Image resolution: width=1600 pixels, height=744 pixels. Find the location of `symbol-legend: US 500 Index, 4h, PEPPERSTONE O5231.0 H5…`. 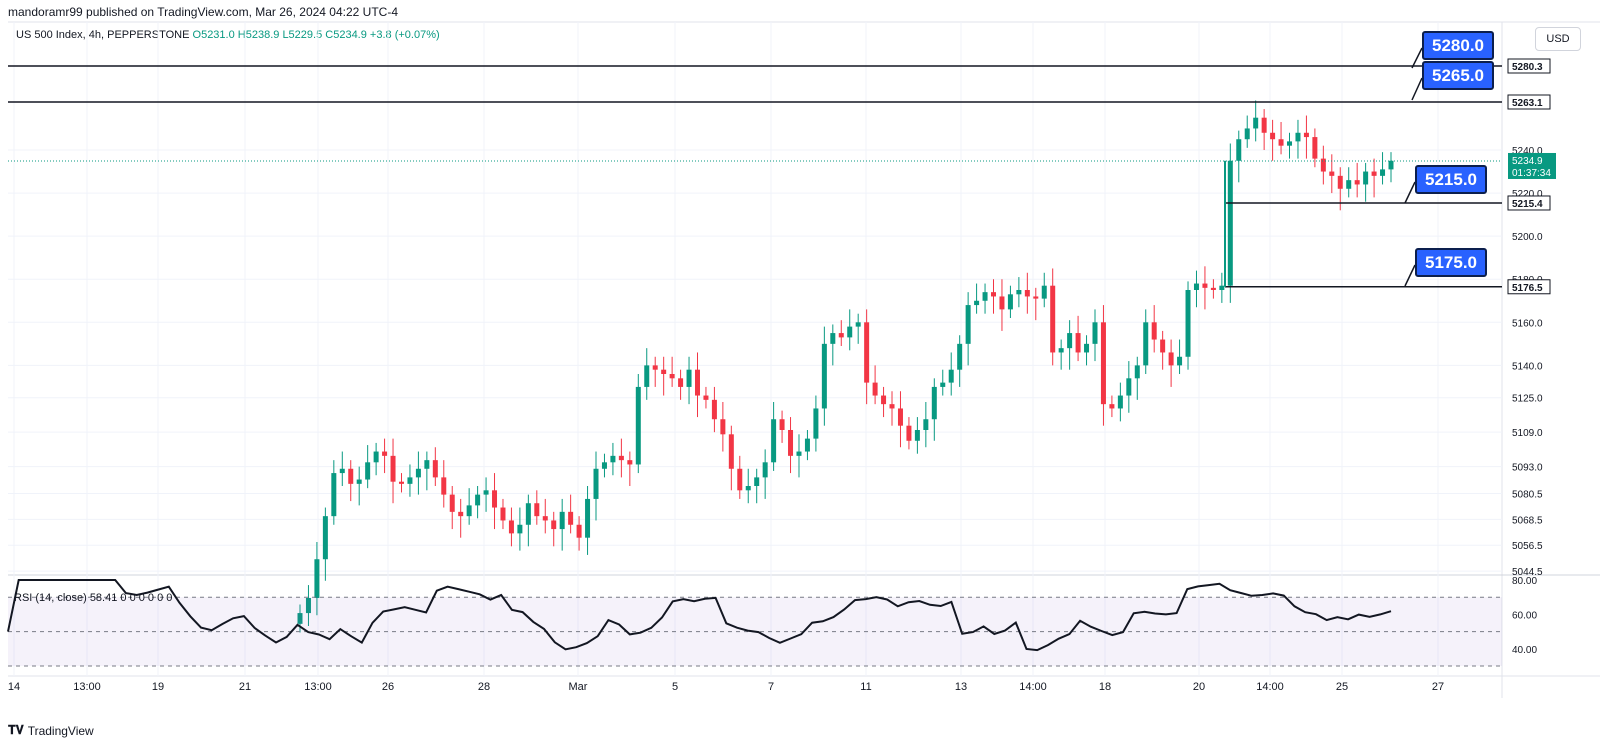

symbol-legend: US 500 Index, 4h, PEPPERSTONE O5231.0 H5… is located at coordinates (228, 35).